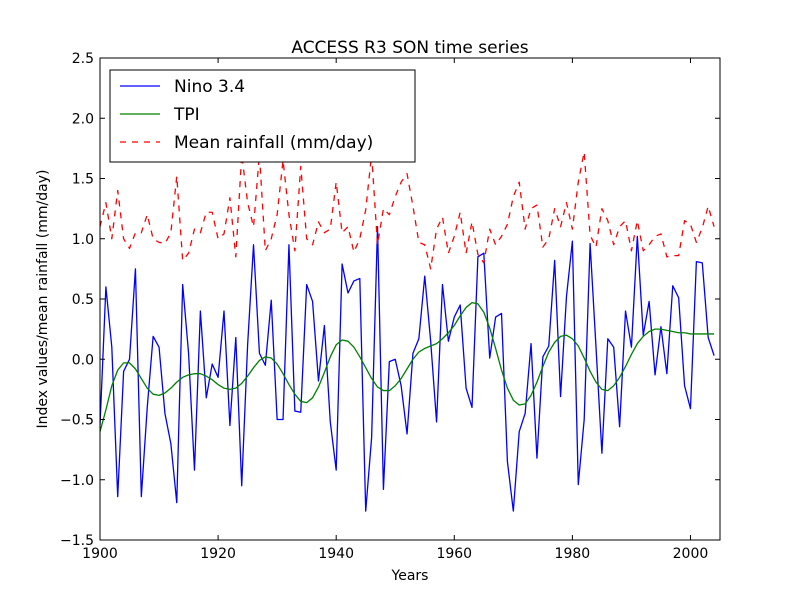 The width and height of the screenshot is (800, 600). What do you see at coordinates (83, 360) in the screenshot?
I see `y-tick-label: 0.0` at bounding box center [83, 360].